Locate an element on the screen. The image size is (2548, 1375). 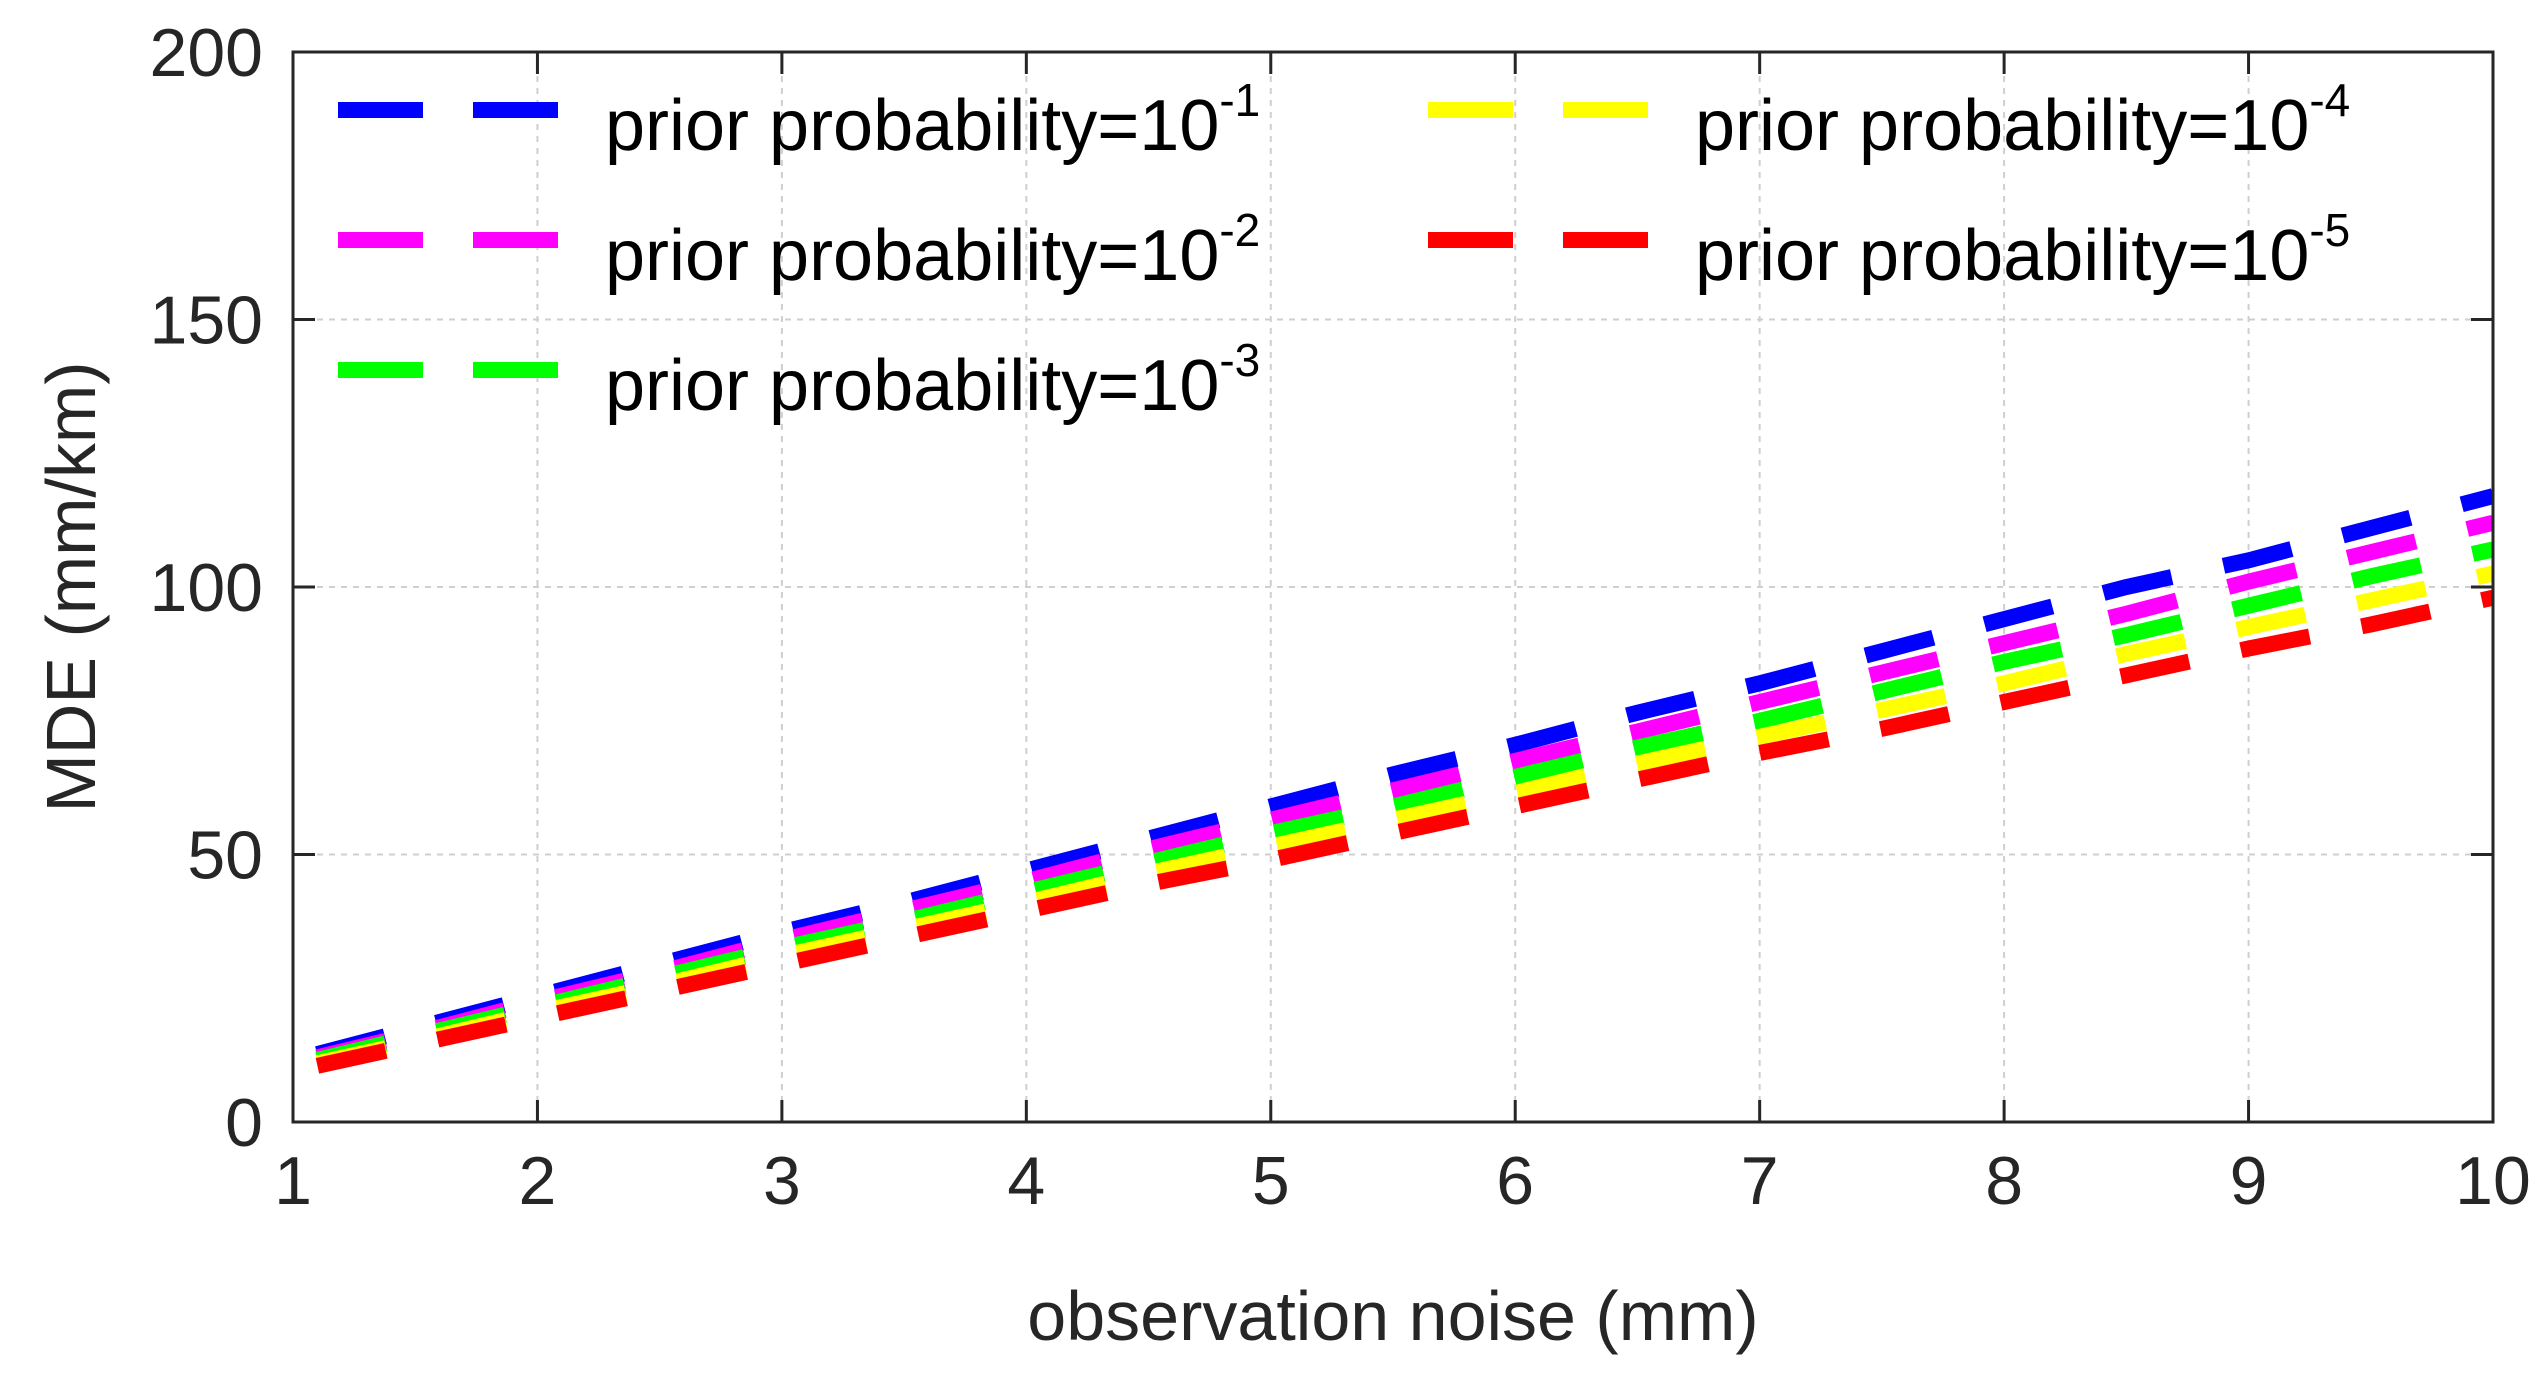
legend-label-3: prior probability=10-3 is located at coordinates (932, 380).